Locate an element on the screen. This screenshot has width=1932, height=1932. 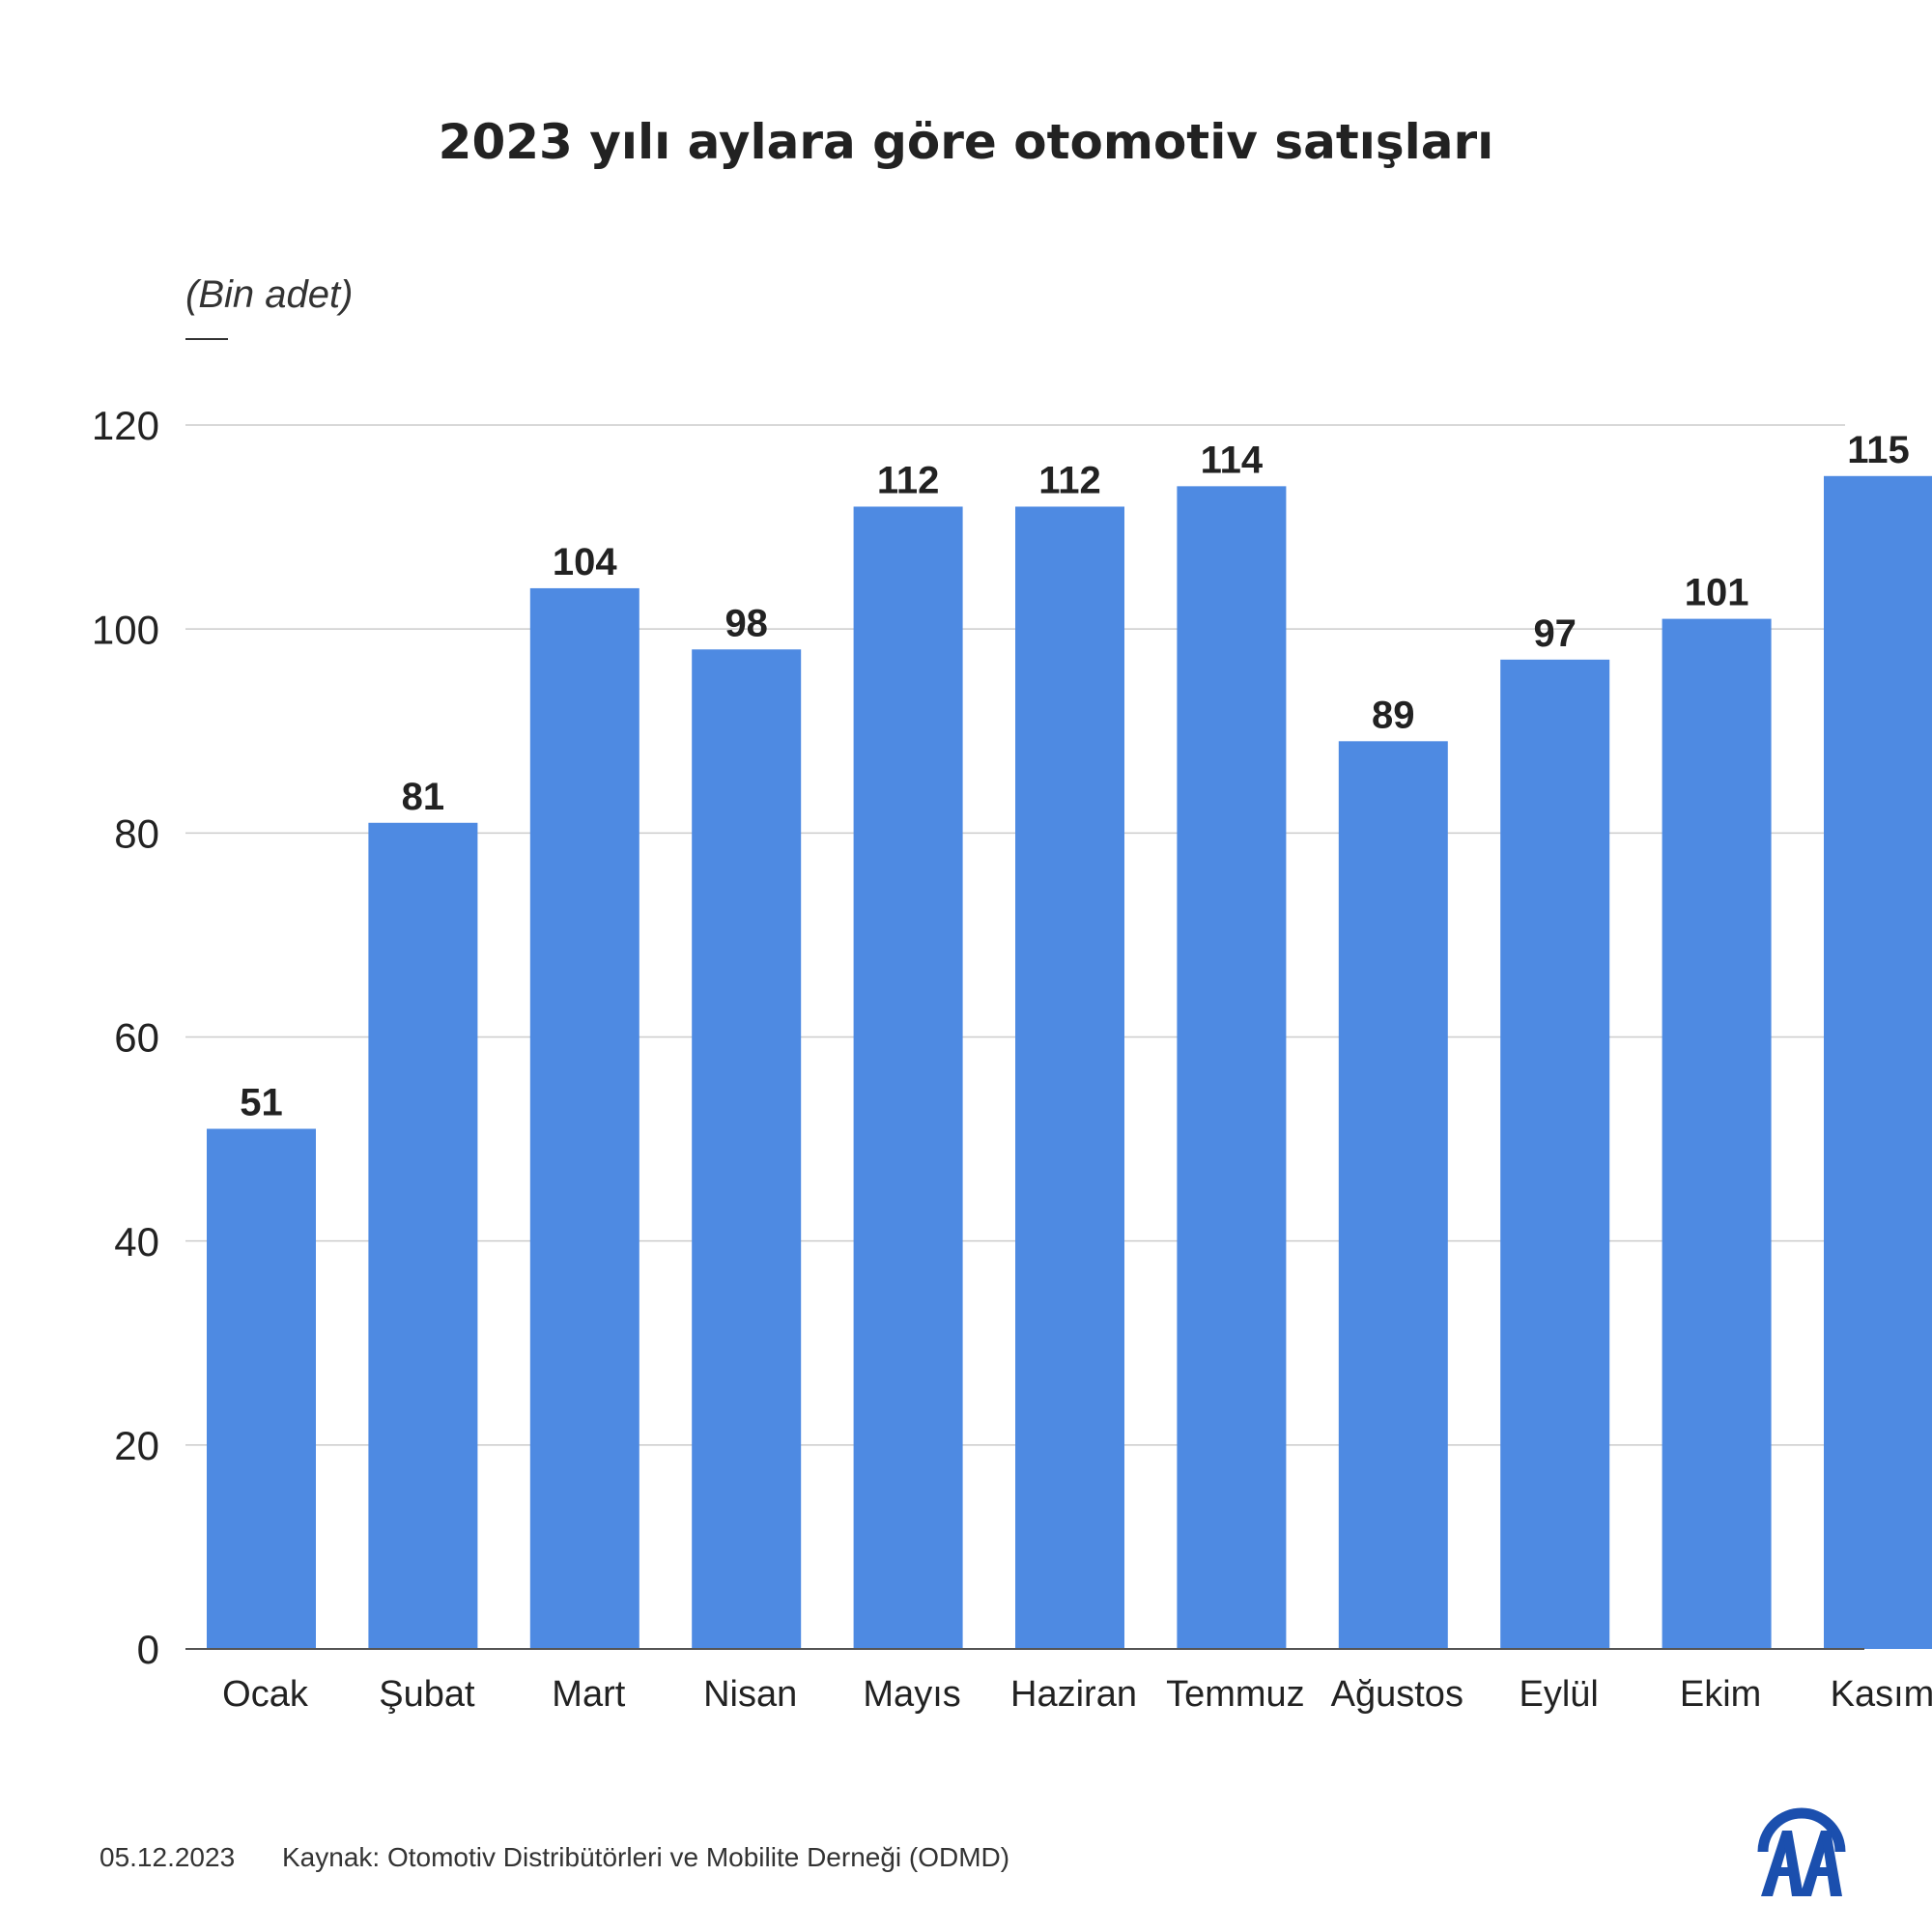
publish-date: 05.12.2023 is located at coordinates (167, 1857).